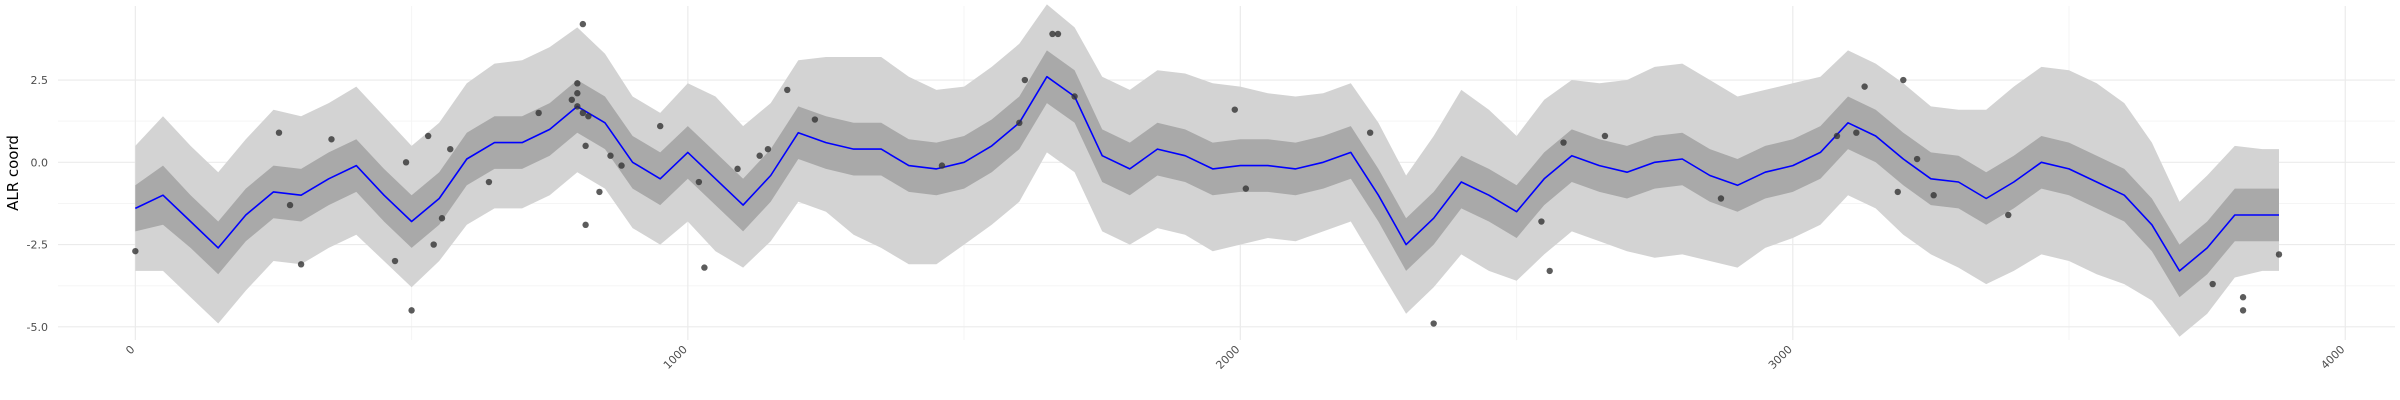  What do you see at coordinates (675, 357) in the screenshot?
I see `x-tick-label: 1000` at bounding box center [675, 357].